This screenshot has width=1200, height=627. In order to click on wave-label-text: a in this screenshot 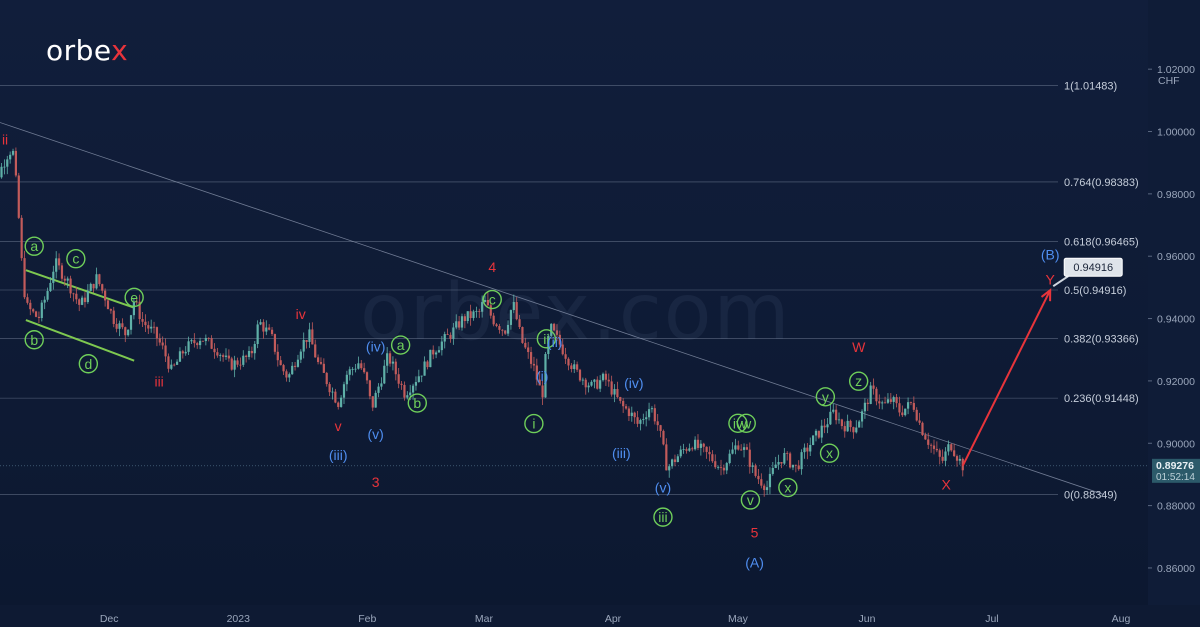, I will do `click(401, 345)`.